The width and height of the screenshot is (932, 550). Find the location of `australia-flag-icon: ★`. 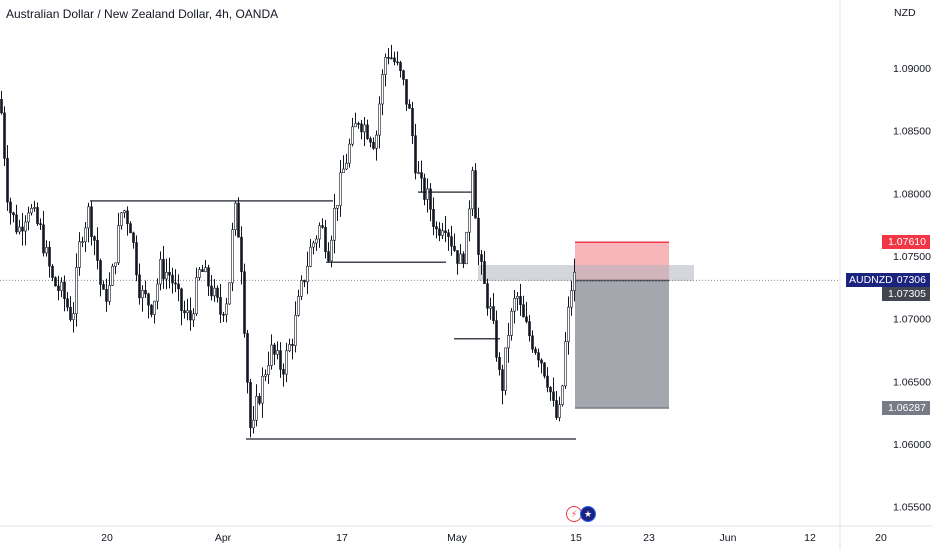

australia-flag-icon: ★ is located at coordinates (588, 514).